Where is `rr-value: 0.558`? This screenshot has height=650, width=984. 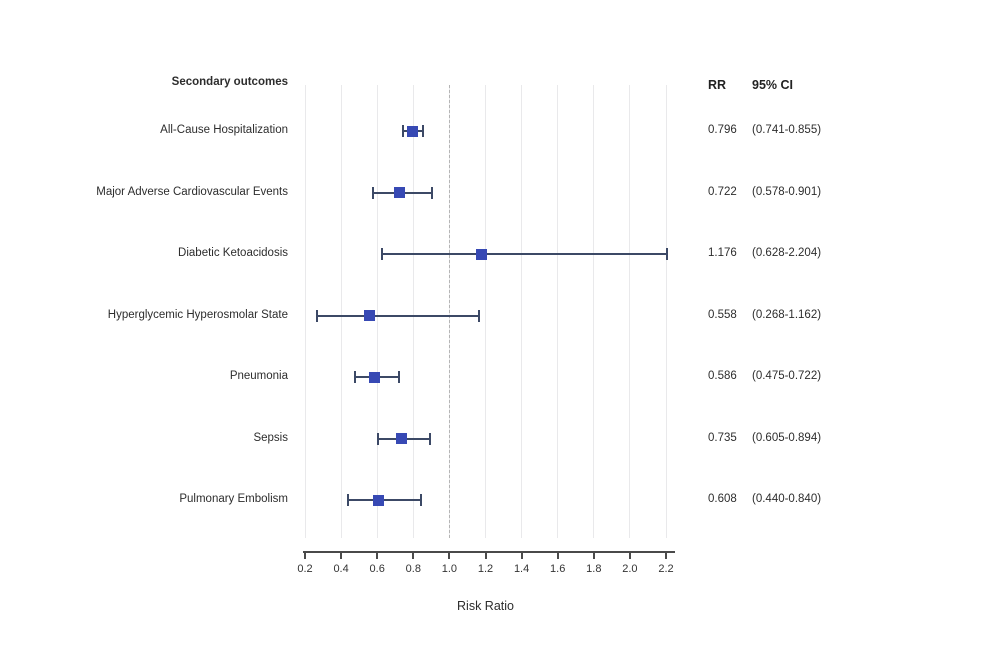
rr-value: 0.558 is located at coordinates (722, 314).